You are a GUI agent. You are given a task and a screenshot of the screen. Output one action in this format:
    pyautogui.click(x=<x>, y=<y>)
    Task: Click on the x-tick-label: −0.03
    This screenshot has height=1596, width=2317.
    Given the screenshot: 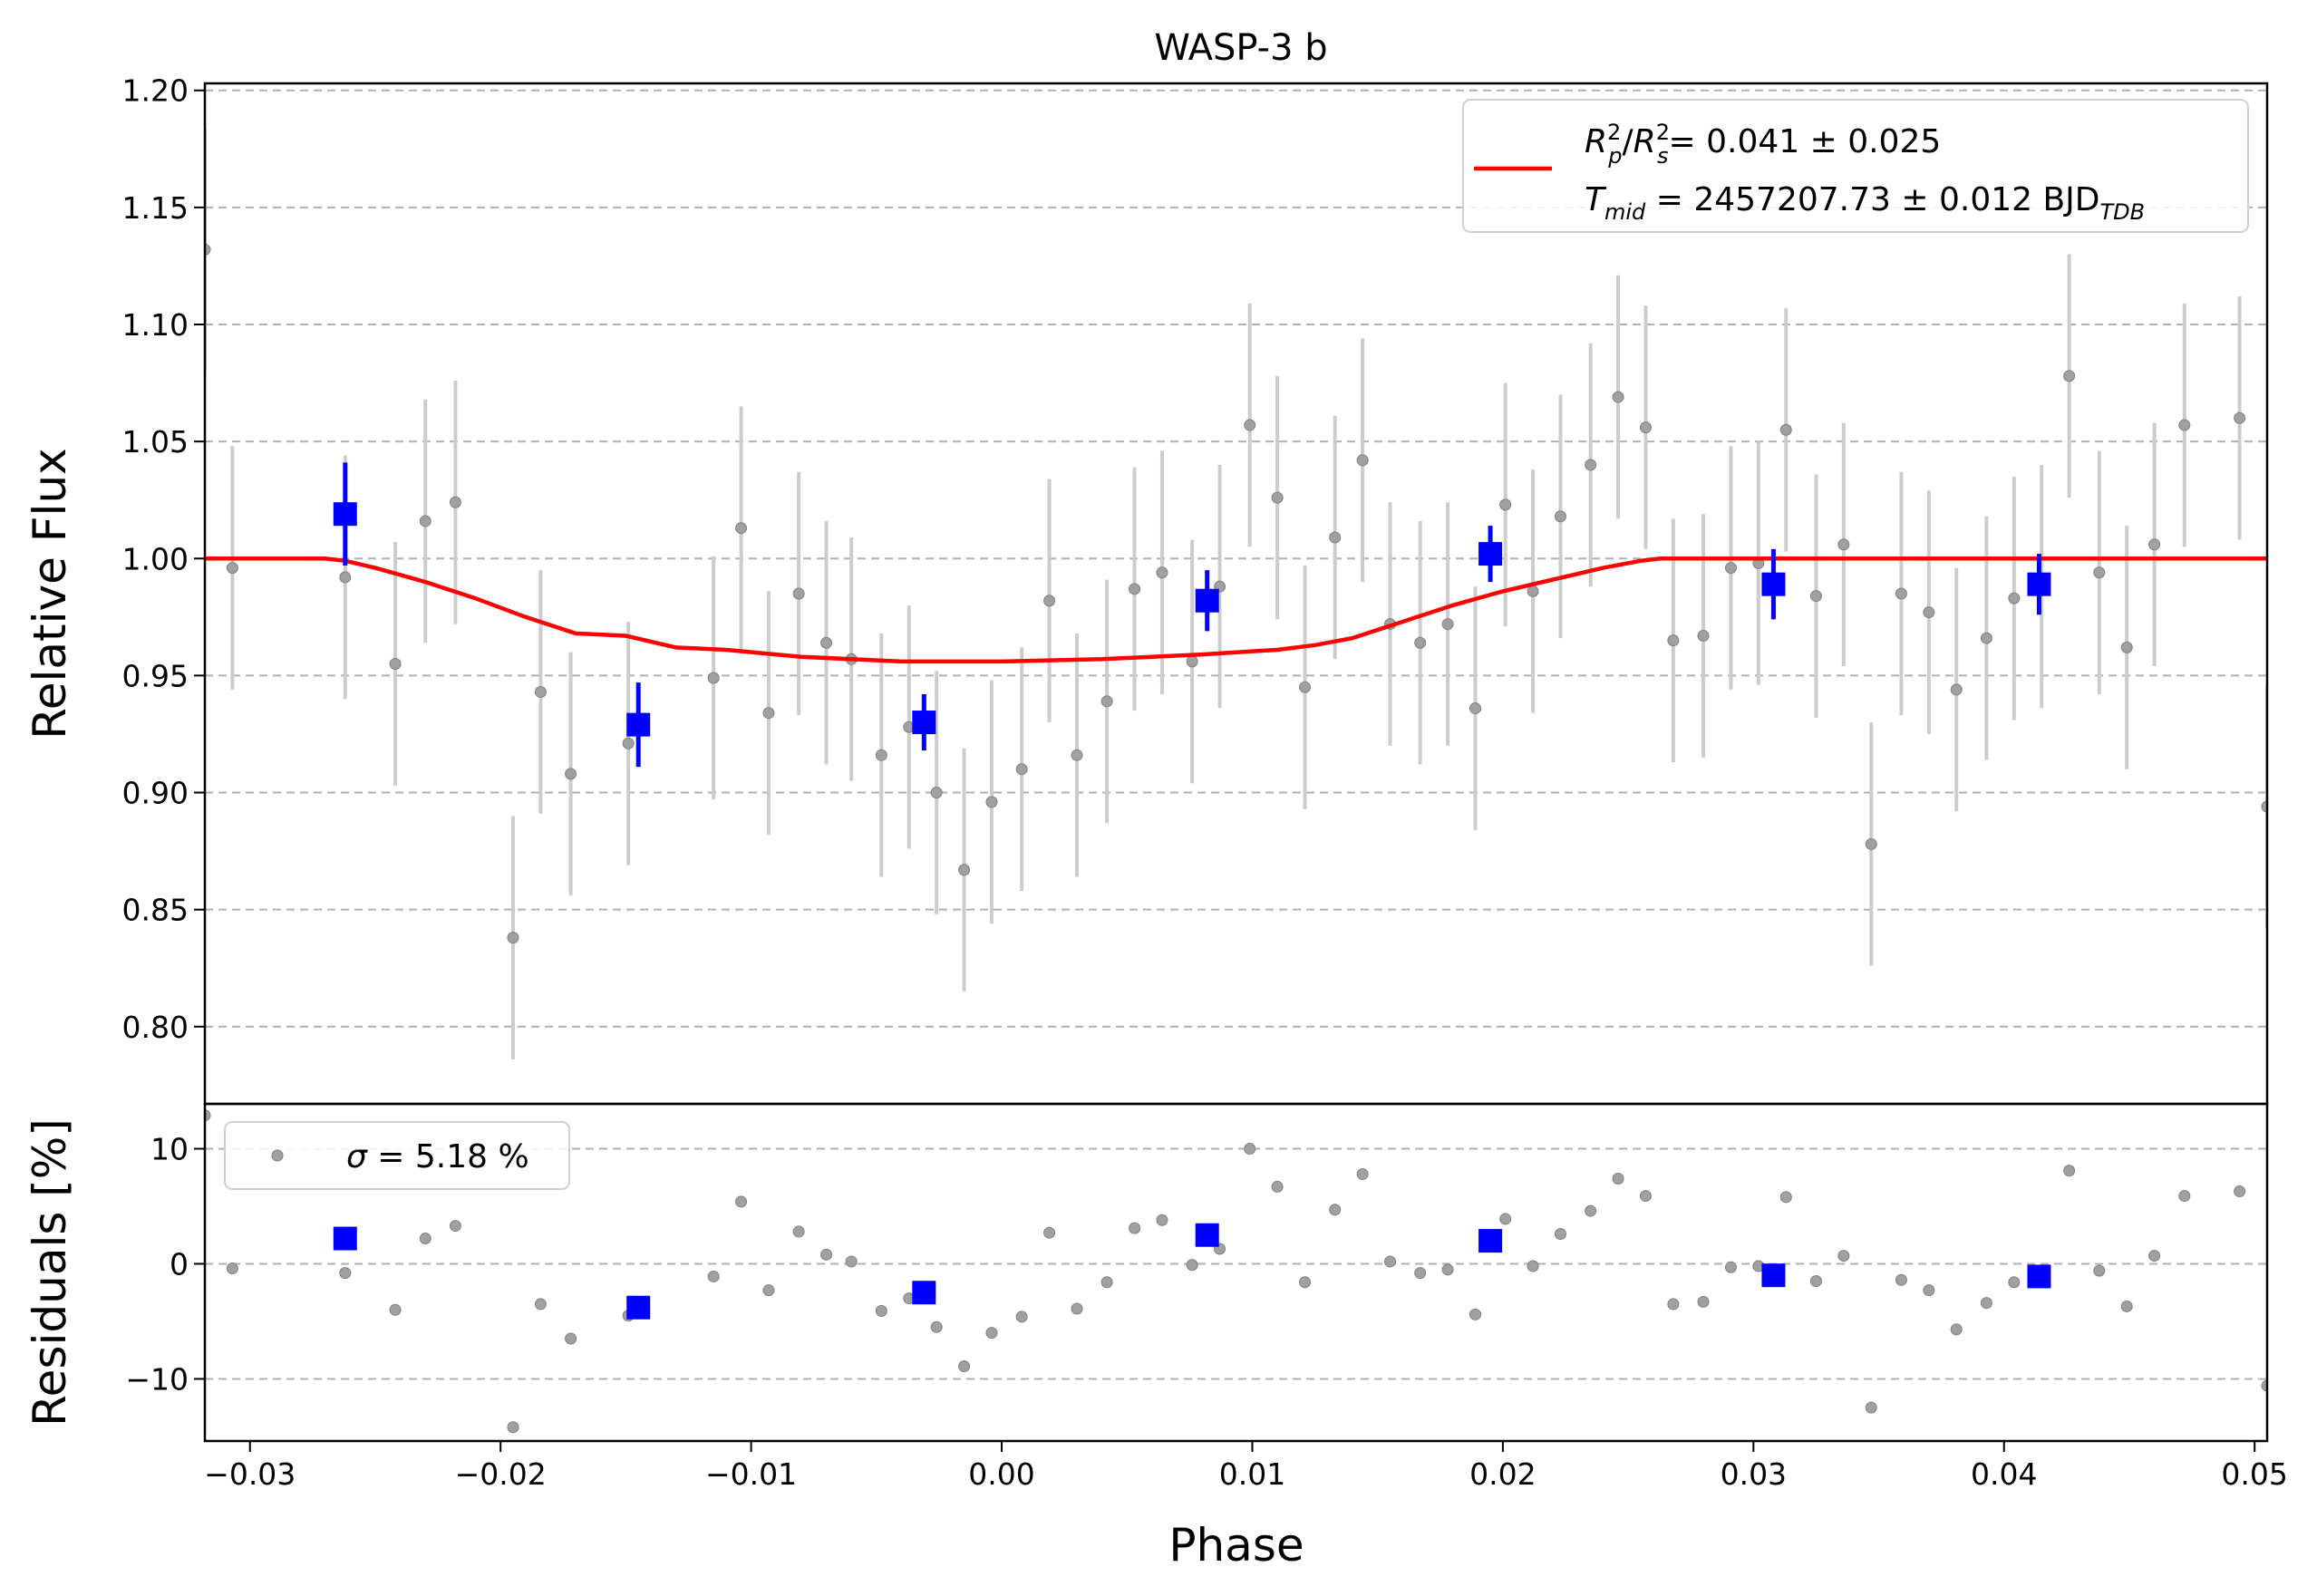 What is the action you would take?
    pyautogui.click(x=250, y=1474)
    